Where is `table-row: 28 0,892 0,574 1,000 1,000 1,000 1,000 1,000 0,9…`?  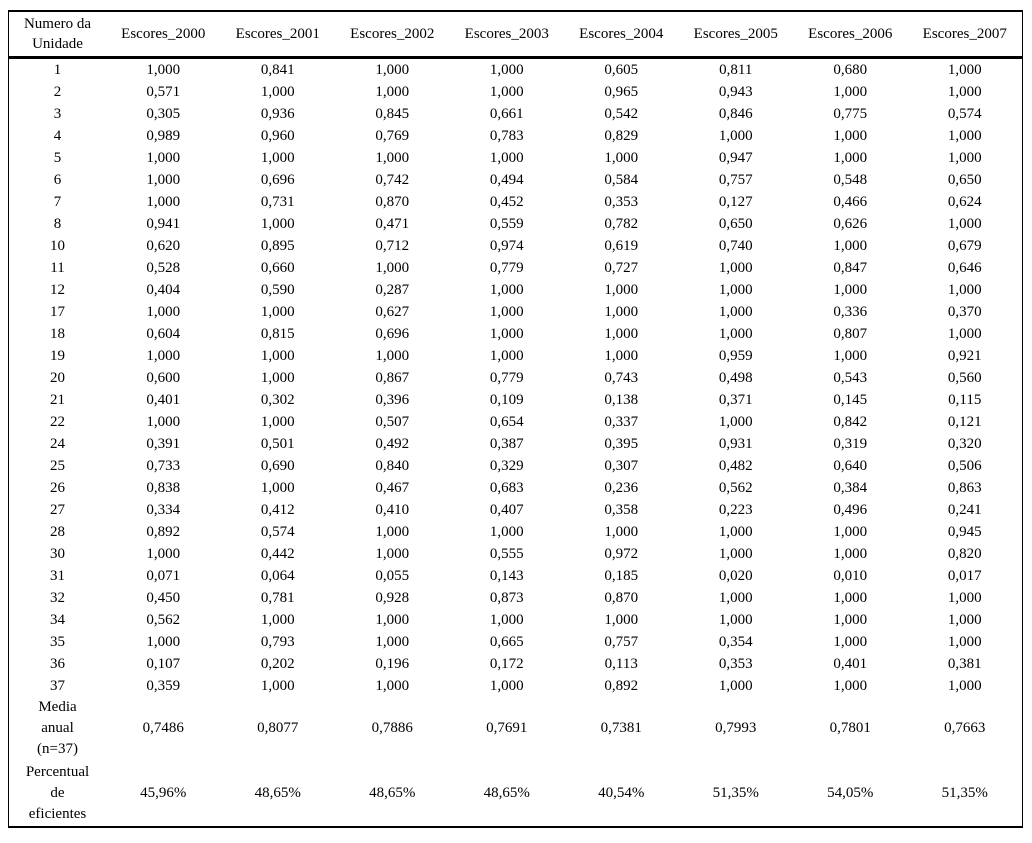 table-row: 28 0,892 0,574 1,000 1,000 1,000 1,000 1,000 0,9… is located at coordinates (515, 532).